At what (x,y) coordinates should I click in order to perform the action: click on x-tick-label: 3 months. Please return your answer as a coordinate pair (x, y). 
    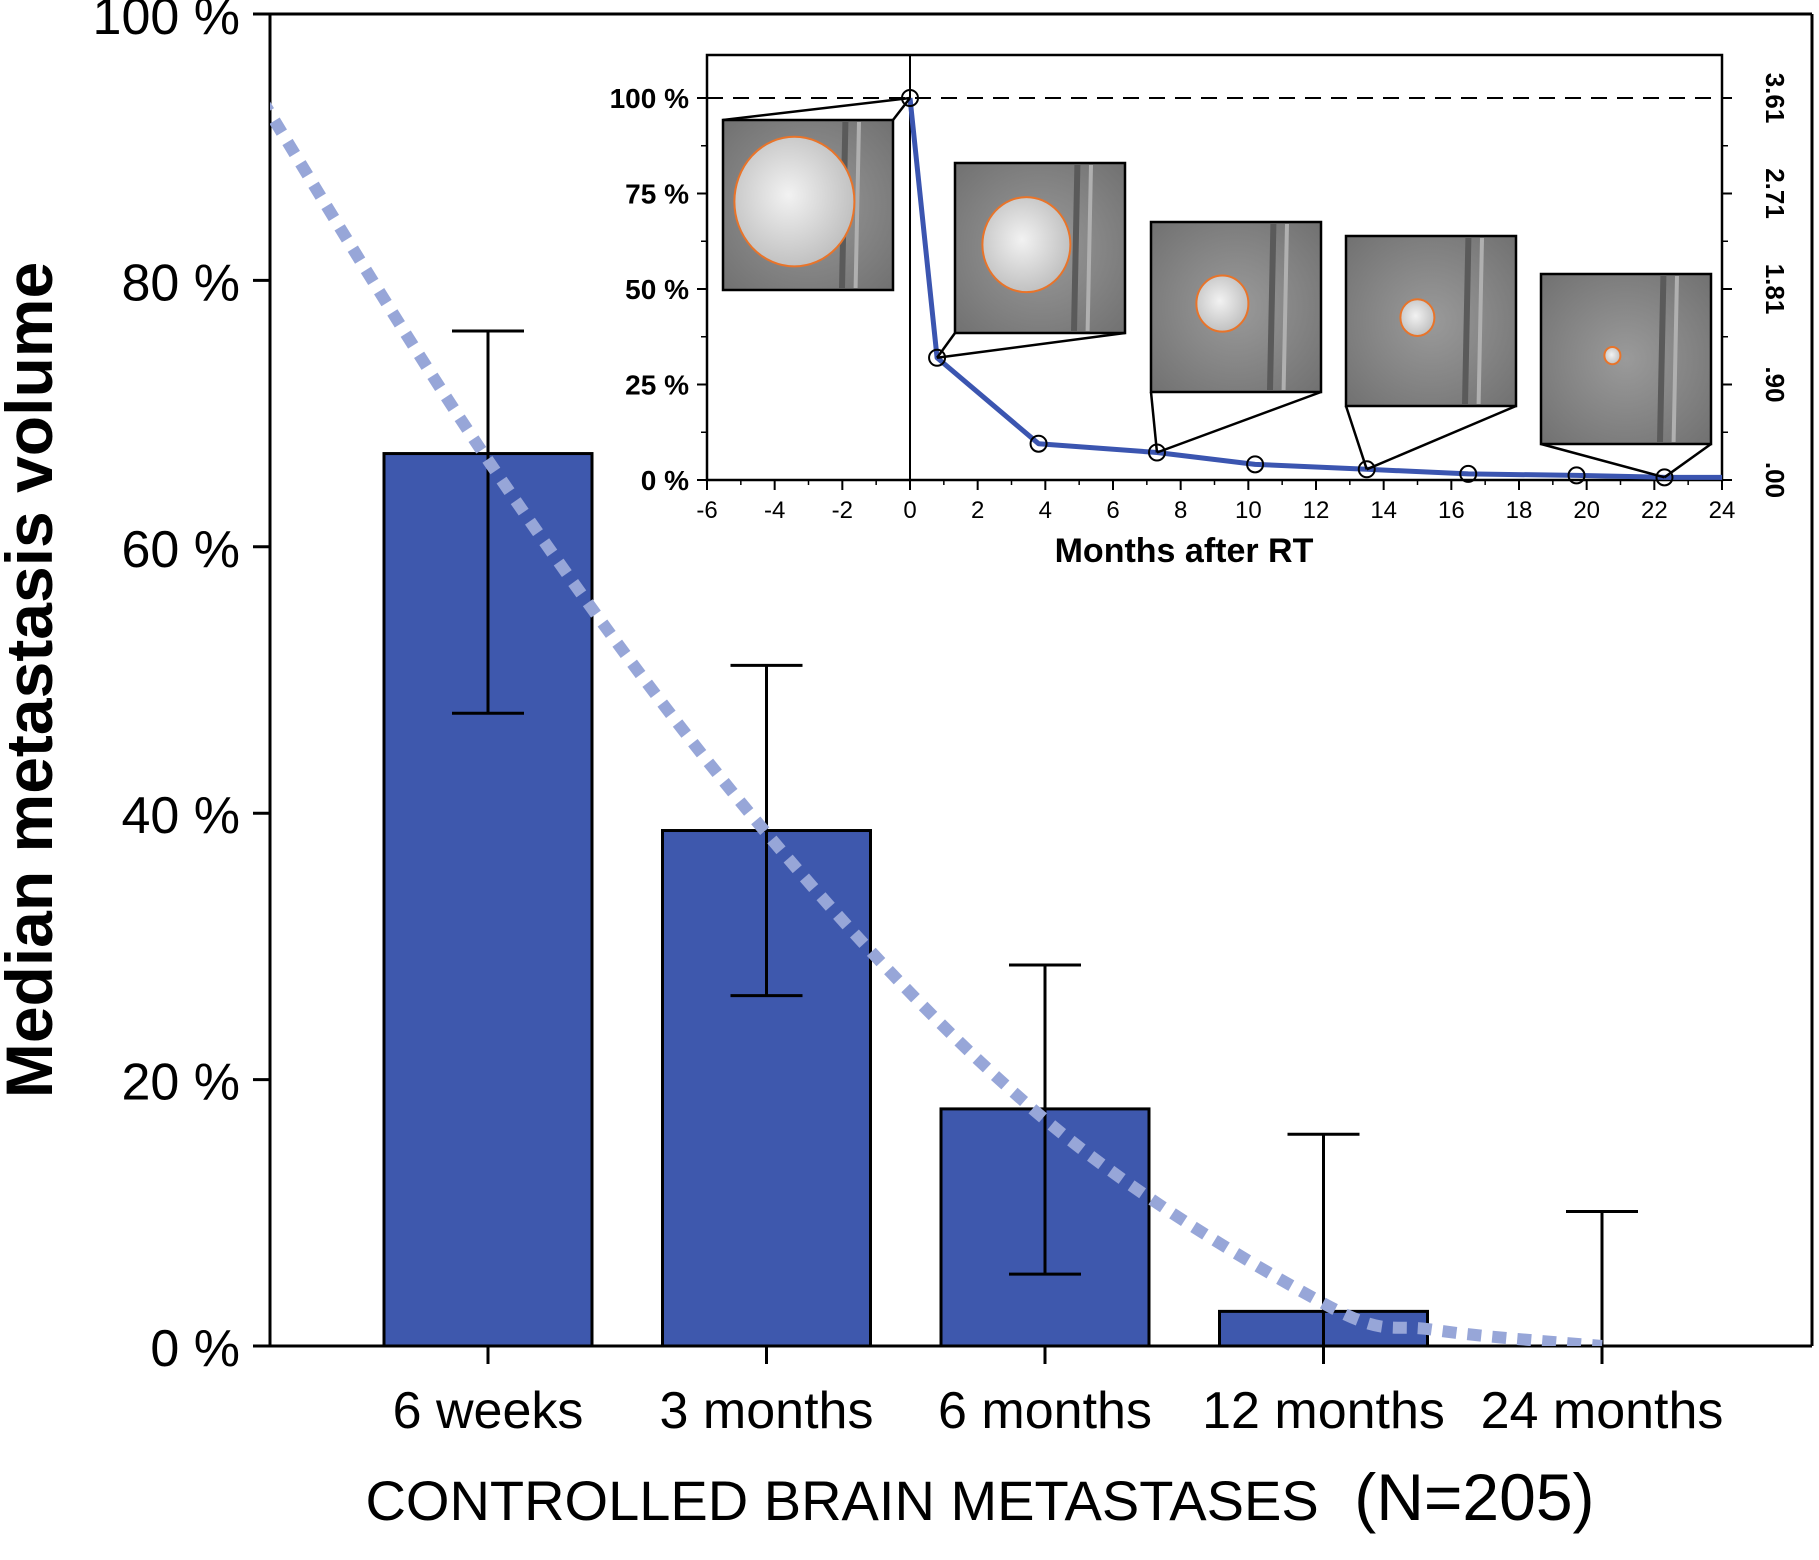
    Looking at the image, I should click on (767, 1411).